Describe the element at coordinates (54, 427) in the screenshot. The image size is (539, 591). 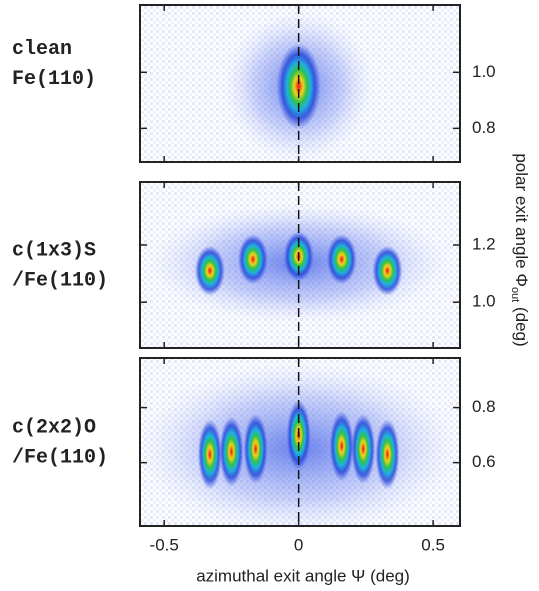
I see `panel-label: c(2x2)O` at that location.